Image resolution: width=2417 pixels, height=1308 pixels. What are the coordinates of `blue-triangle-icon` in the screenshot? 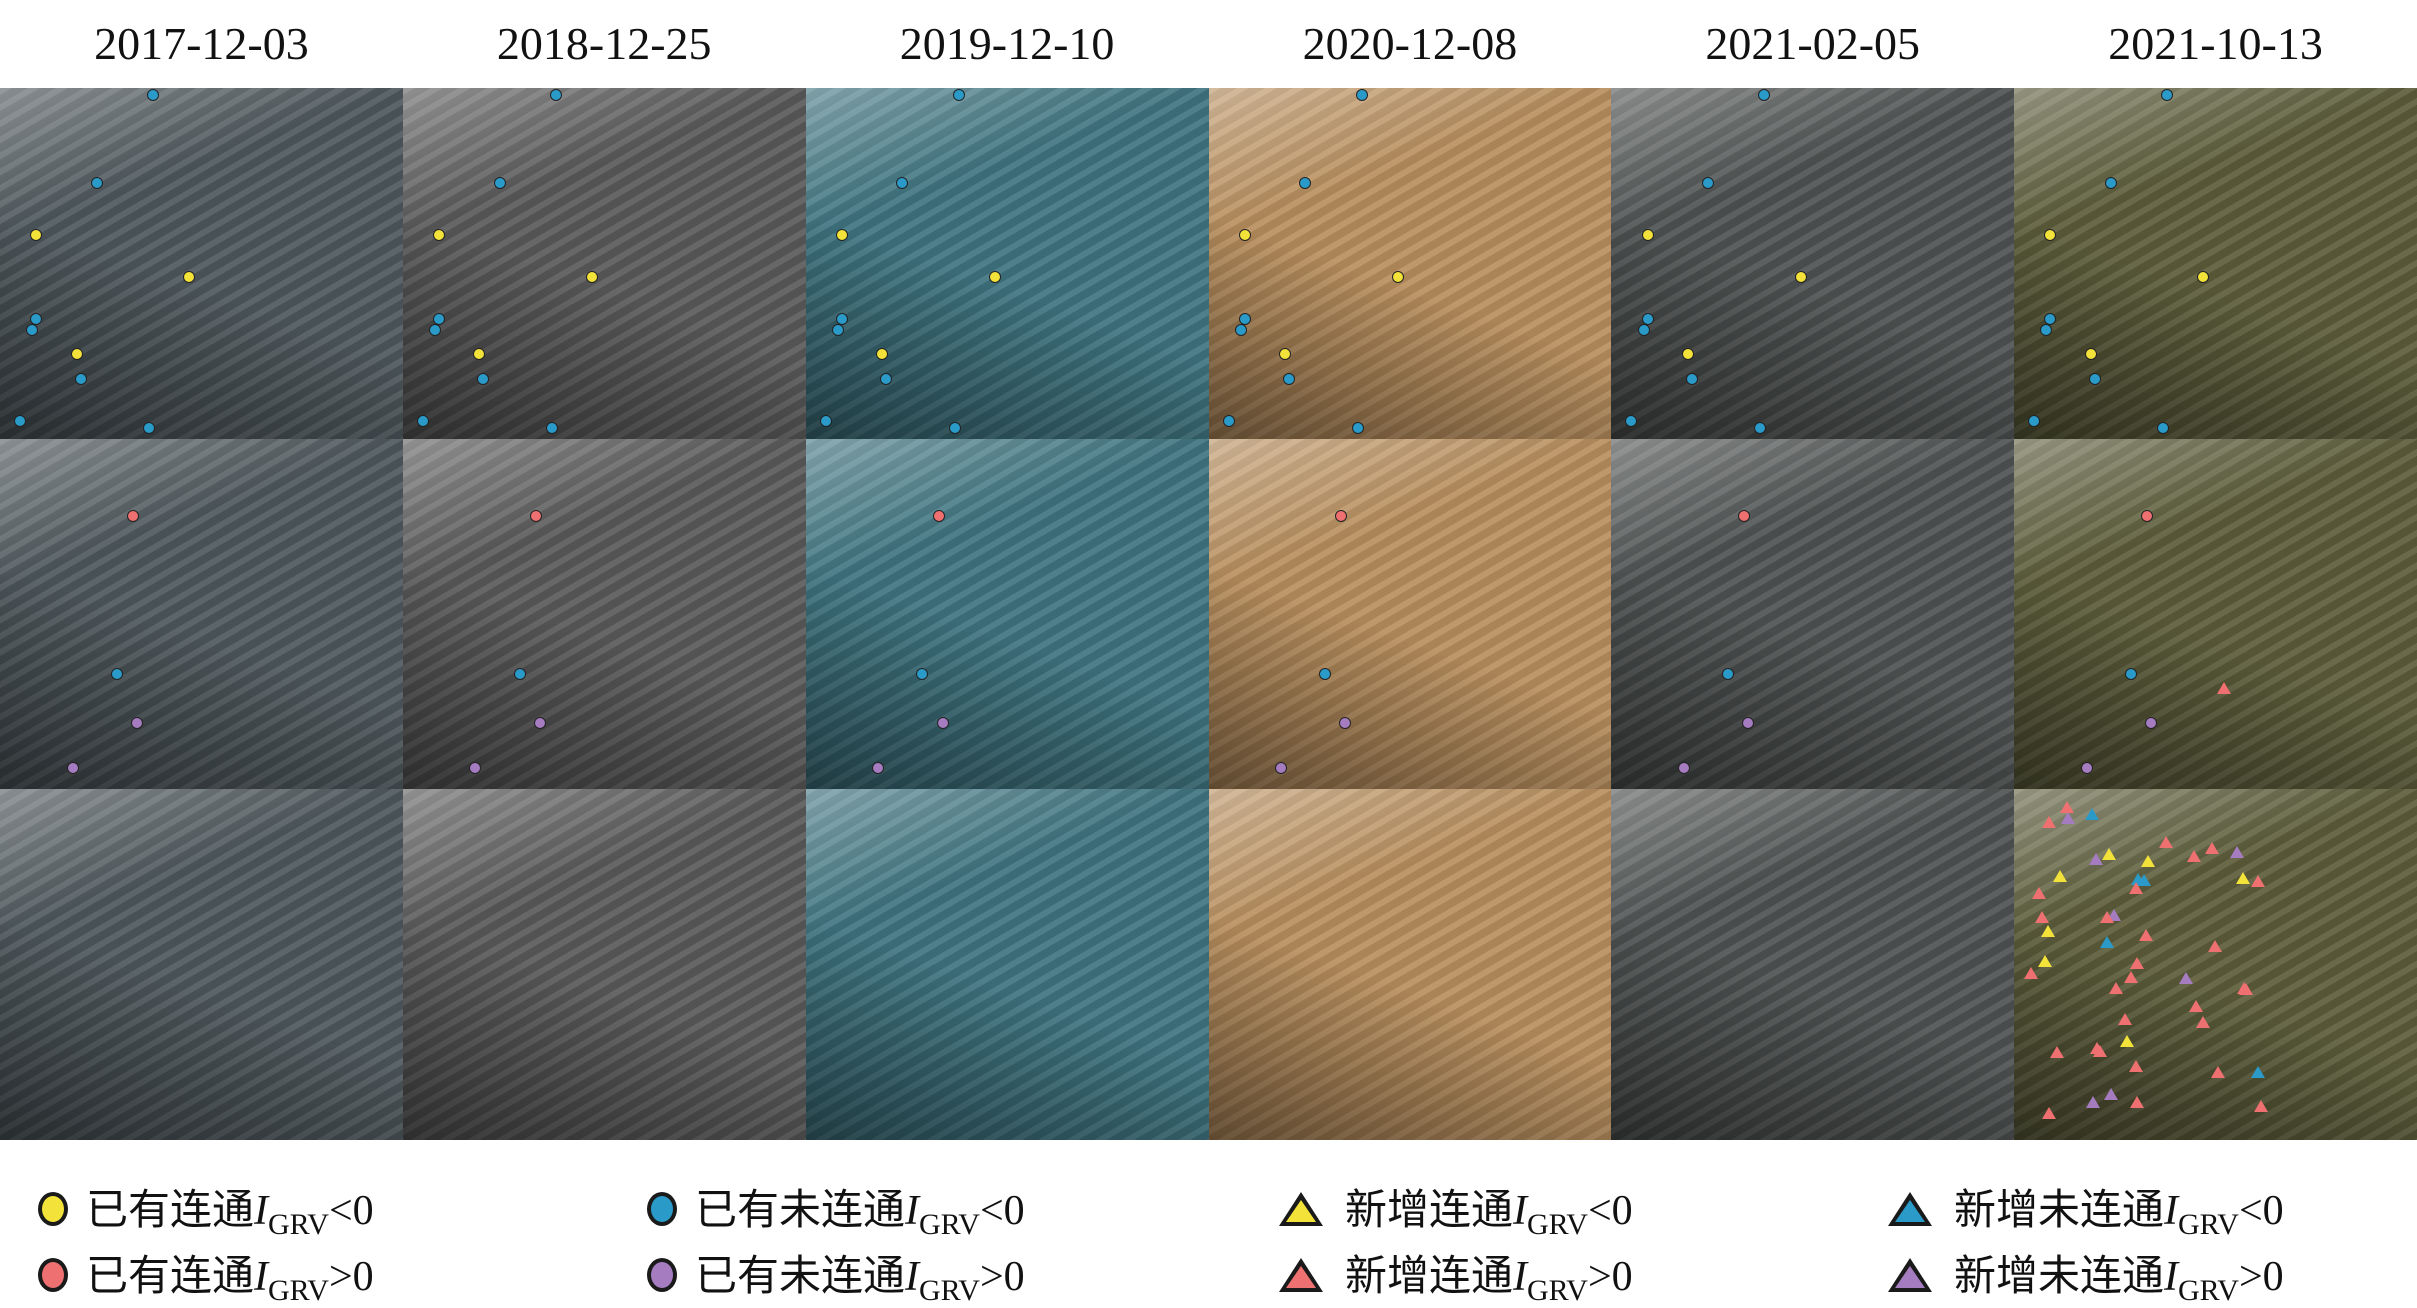 It's located at (1910, 1209).